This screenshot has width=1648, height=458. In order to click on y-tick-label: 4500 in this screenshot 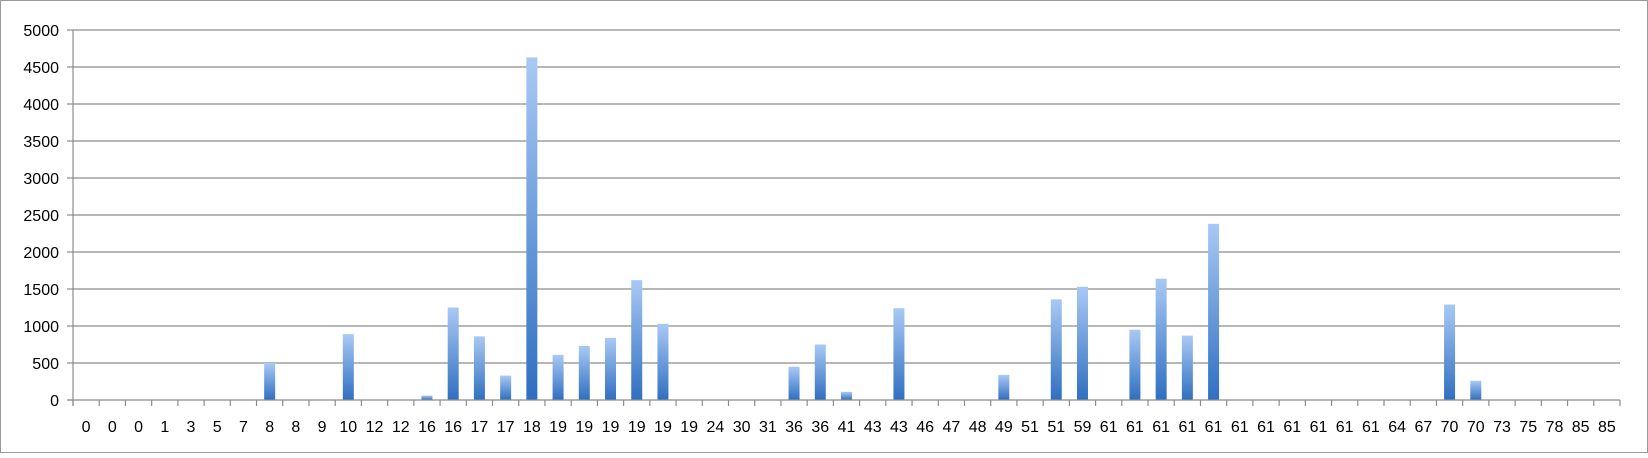, I will do `click(41, 68)`.